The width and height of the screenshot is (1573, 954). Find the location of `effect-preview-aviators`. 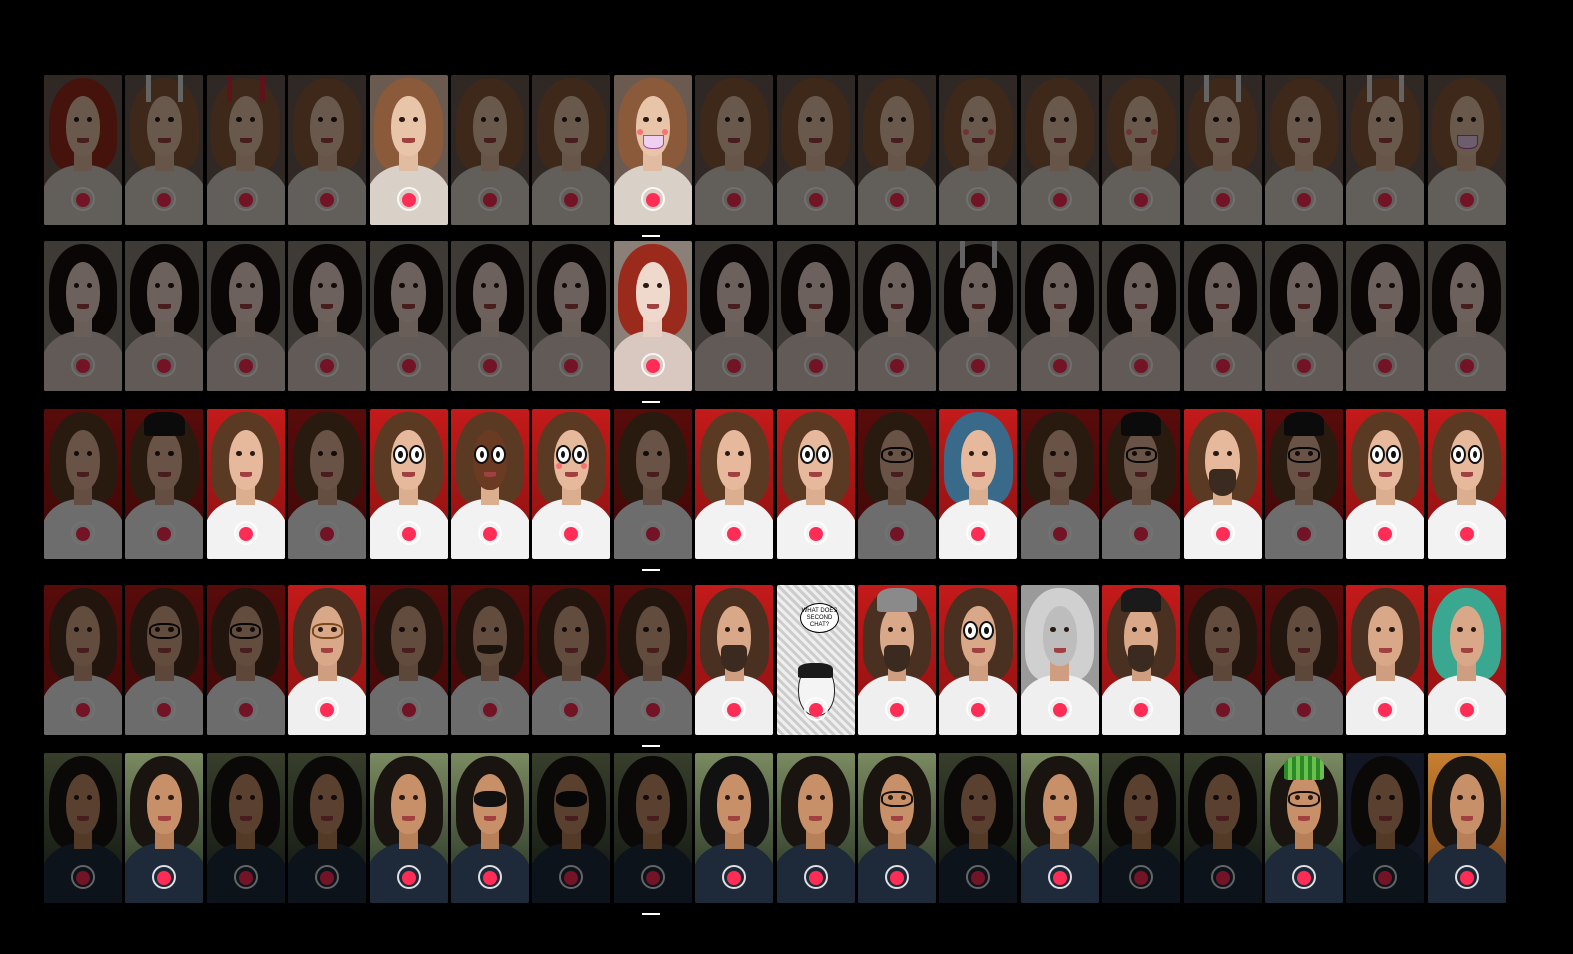

effect-preview-aviators is located at coordinates (490, 828).